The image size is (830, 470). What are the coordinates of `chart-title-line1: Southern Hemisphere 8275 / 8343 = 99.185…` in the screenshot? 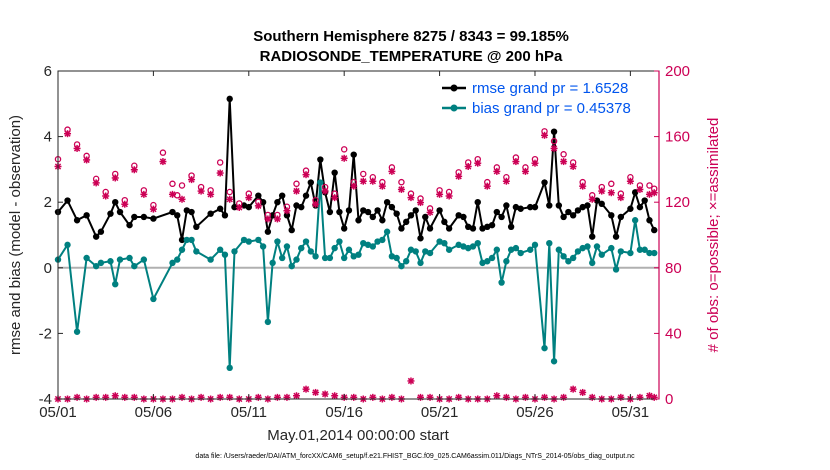 It's located at (411, 36).